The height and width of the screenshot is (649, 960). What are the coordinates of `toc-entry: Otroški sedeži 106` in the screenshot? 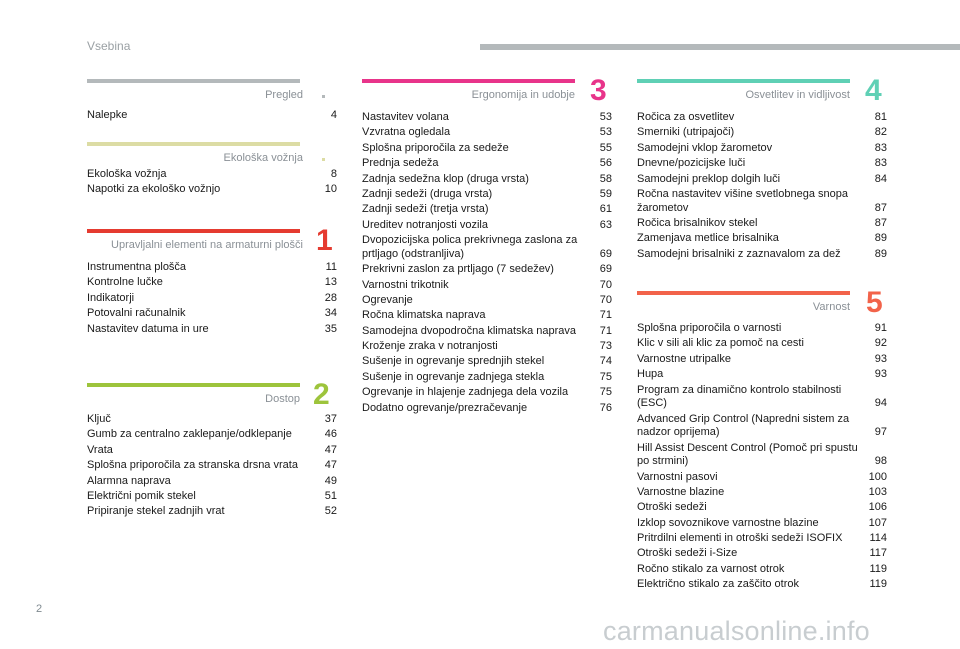 It's located at (762, 507).